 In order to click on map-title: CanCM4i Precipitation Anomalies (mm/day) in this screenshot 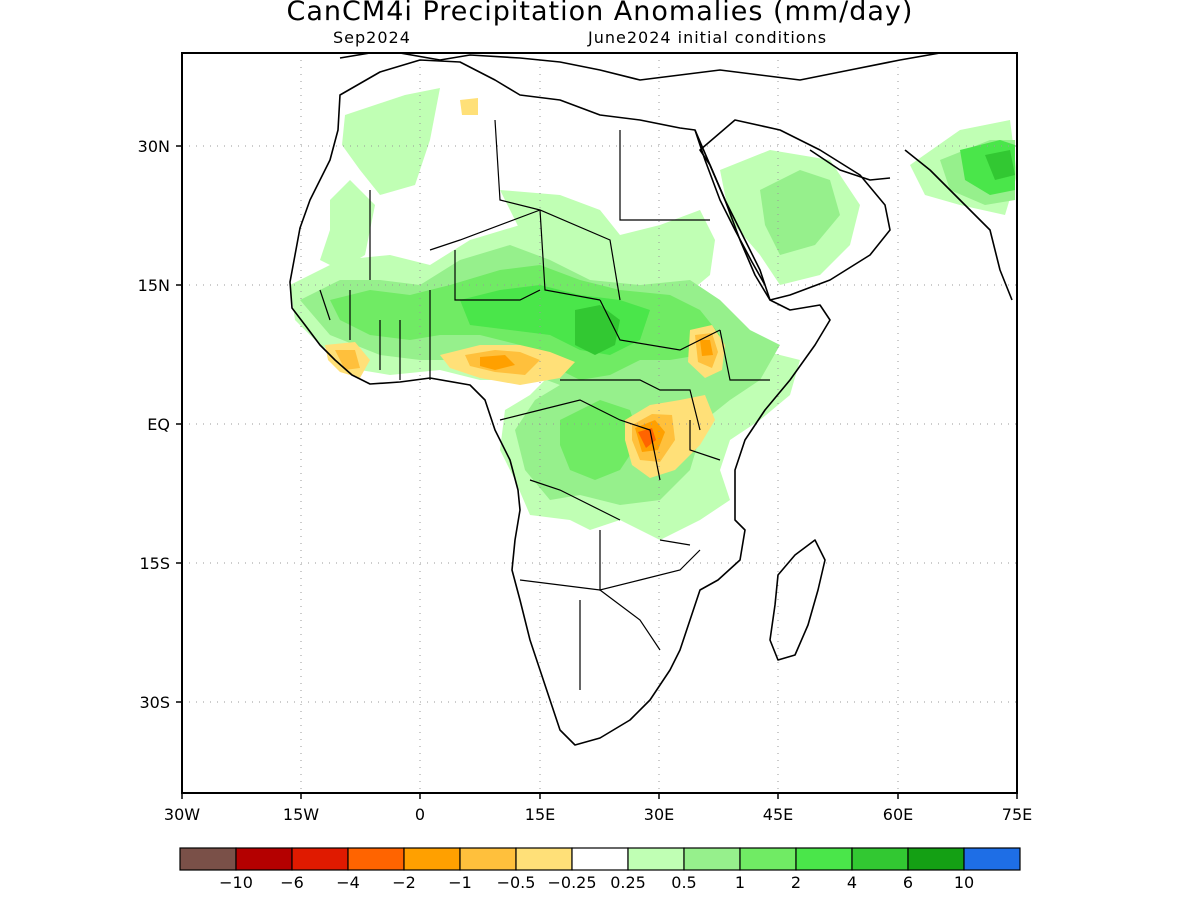, I will do `click(600, 13)`.